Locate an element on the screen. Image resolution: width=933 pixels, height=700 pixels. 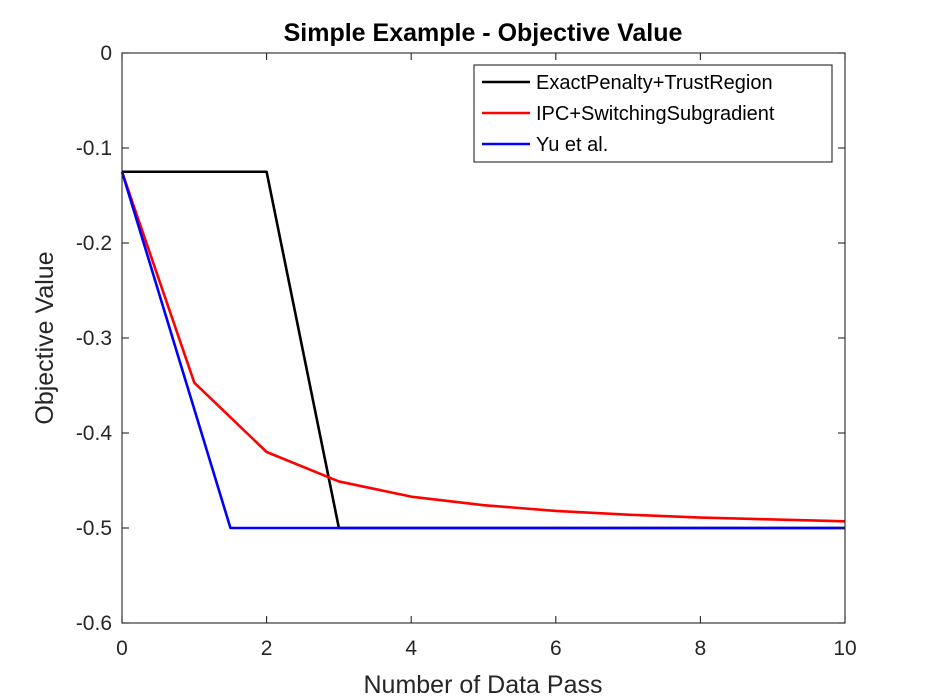
x-tick-label: 6 is located at coordinates (556, 648).